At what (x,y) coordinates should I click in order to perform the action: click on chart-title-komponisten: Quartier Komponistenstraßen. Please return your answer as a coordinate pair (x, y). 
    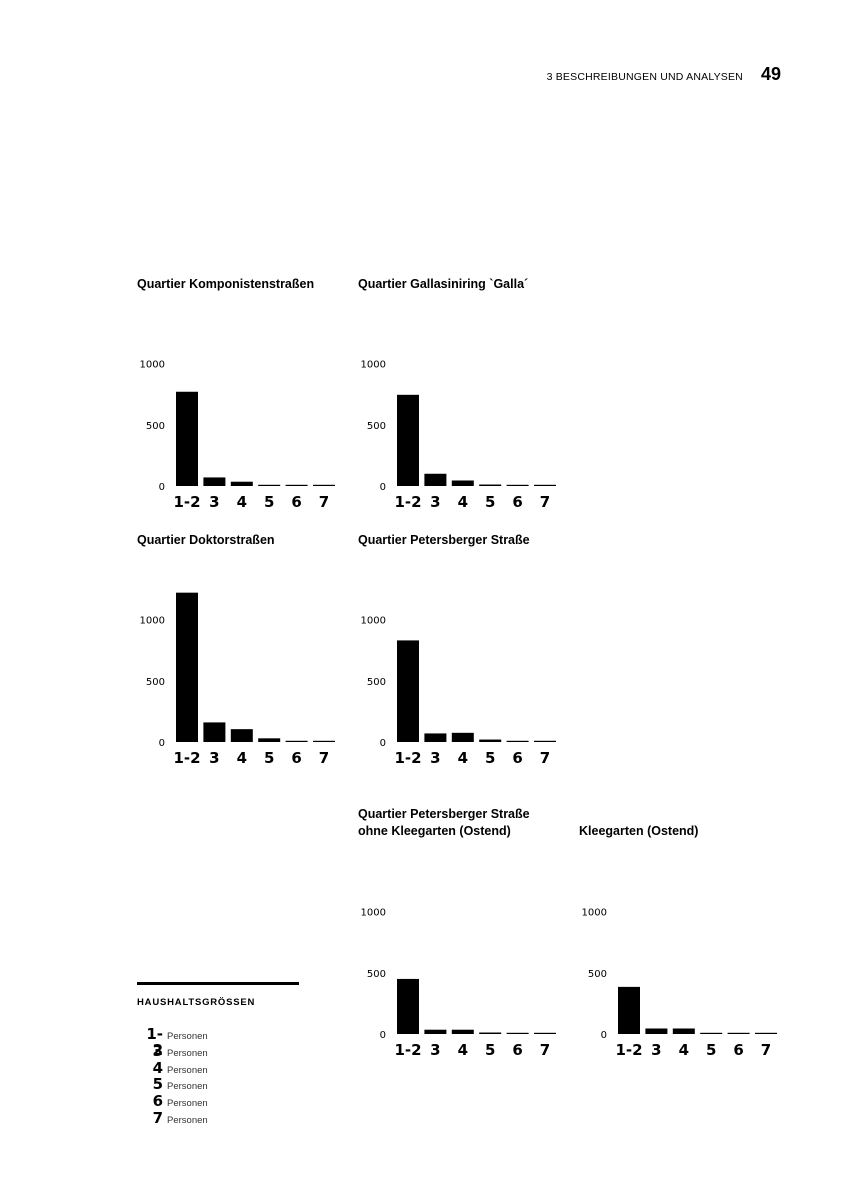
    Looking at the image, I should click on (226, 284).